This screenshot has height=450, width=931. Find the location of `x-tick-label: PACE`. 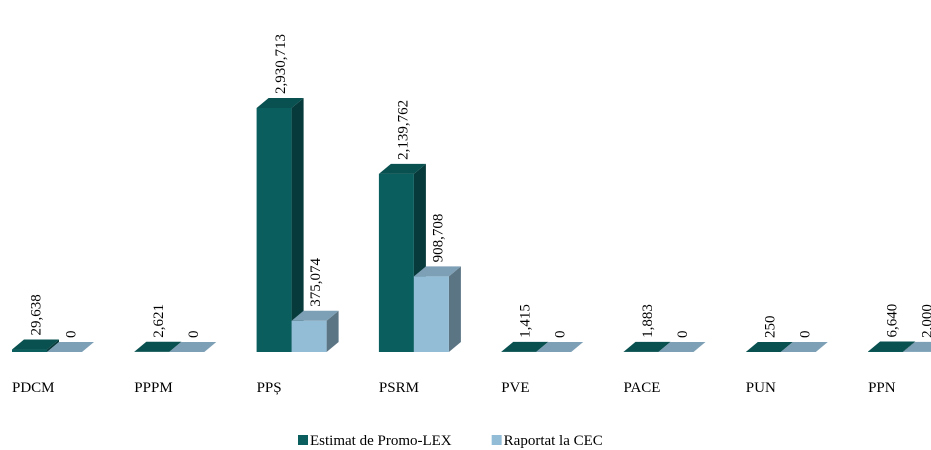

x-tick-label: PACE is located at coordinates (642, 388).